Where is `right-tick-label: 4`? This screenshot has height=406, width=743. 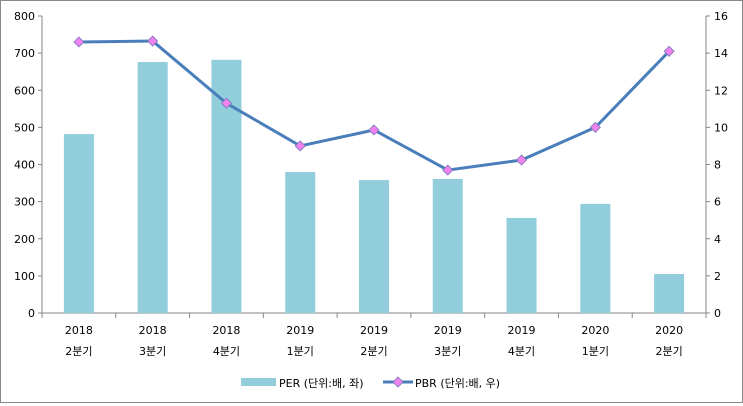 right-tick-label: 4 is located at coordinates (717, 239).